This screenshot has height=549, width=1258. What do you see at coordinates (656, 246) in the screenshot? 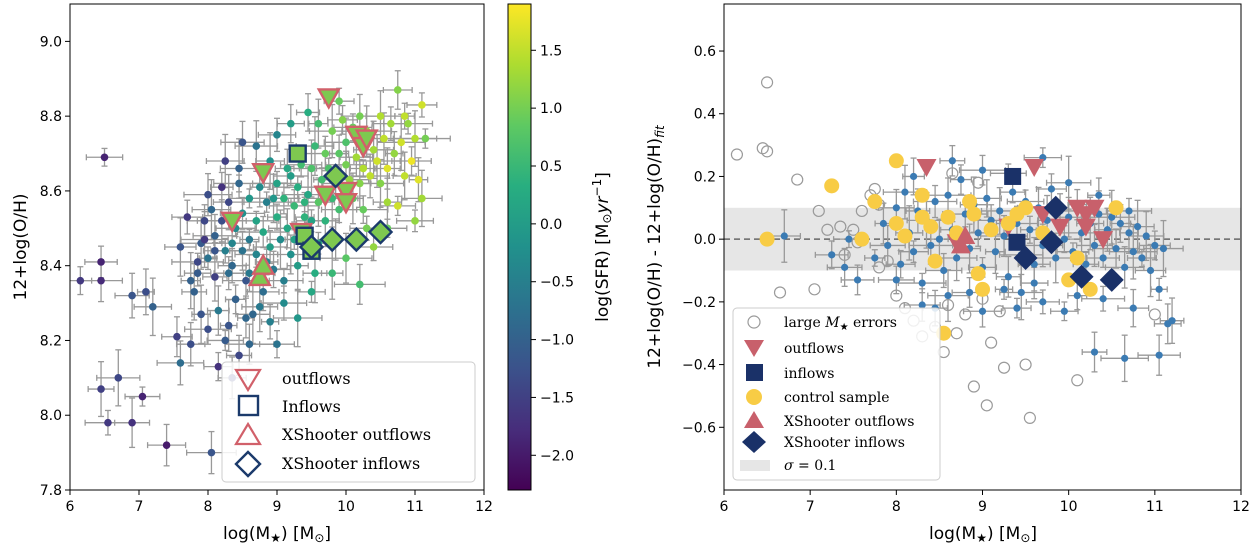
I see `right-y-axis-label: 12+log(O/H) - 12+log(O/H)fit` at bounding box center [656, 246].